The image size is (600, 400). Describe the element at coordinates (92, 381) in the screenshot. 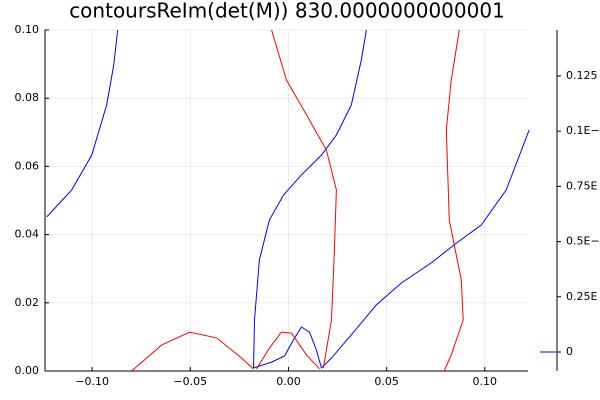

I see `x-tick-label: −0.10` at that location.